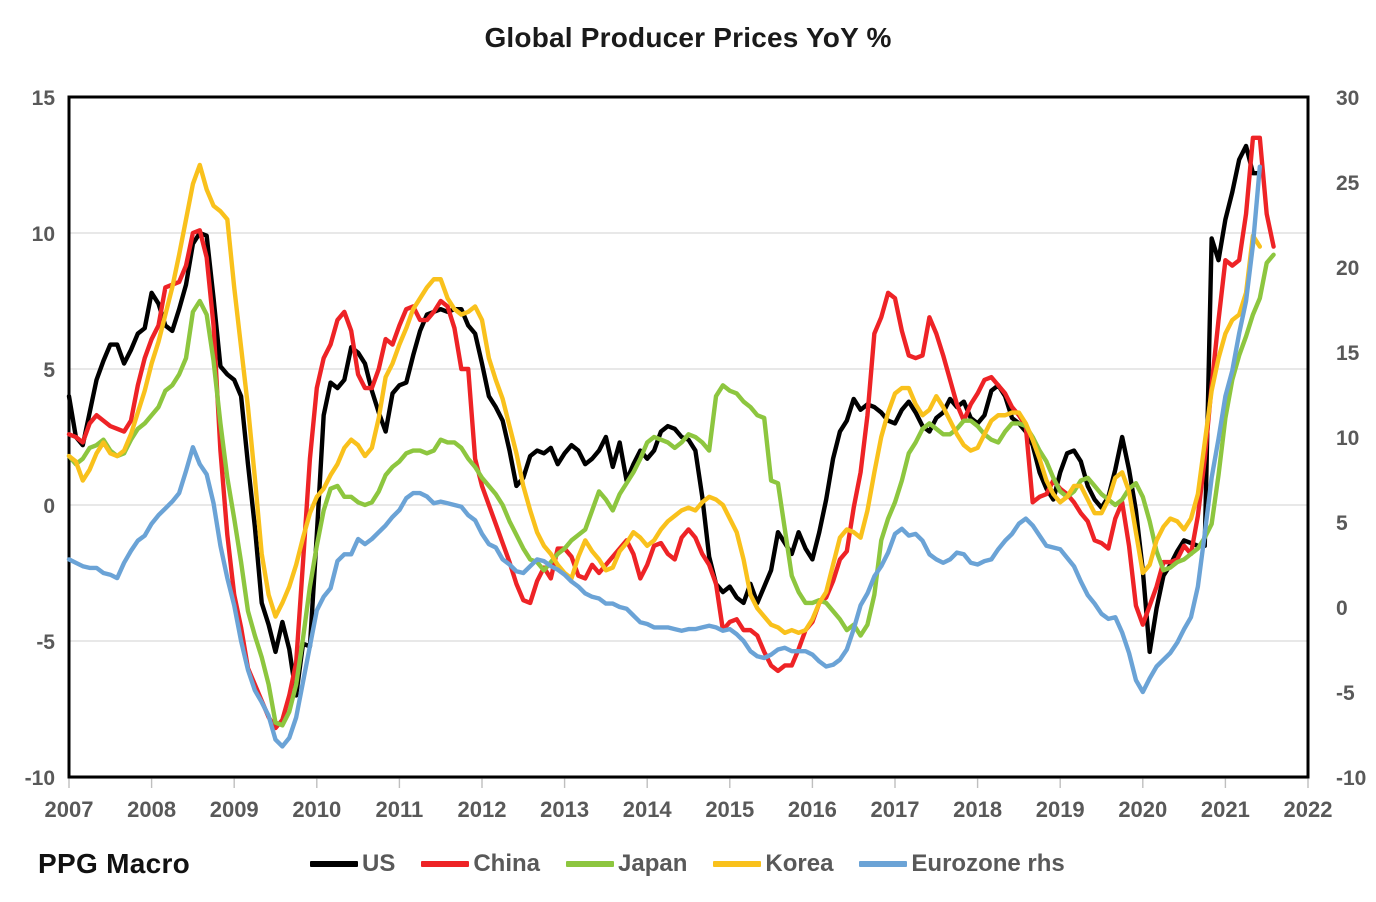 Image resolution: width=1376 pixels, height=902 pixels. What do you see at coordinates (44, 98) in the screenshot?
I see `y-axis-left-tick-label: 15` at bounding box center [44, 98].